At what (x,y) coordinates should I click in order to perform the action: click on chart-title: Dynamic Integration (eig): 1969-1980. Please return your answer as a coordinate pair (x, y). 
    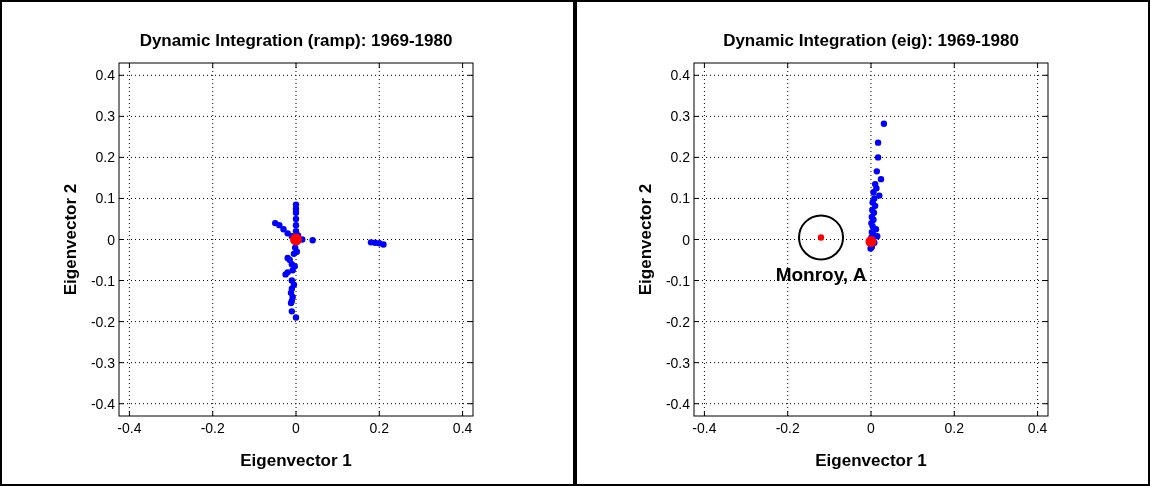
    Looking at the image, I should click on (871, 40).